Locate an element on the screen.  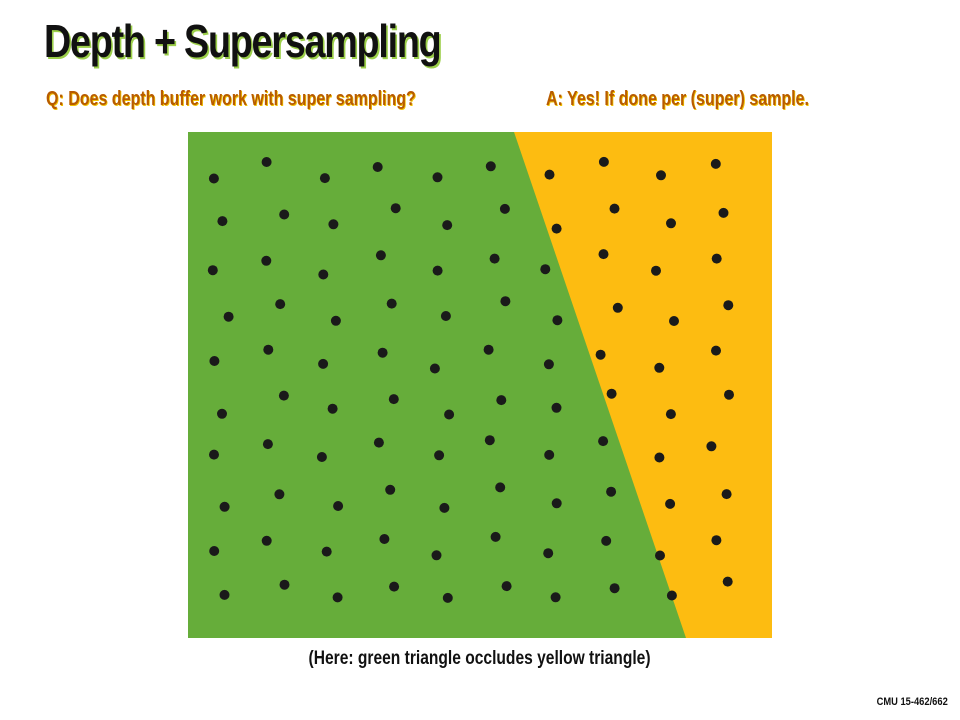
course-tag: CMU 15-462/662 is located at coordinates (912, 702).